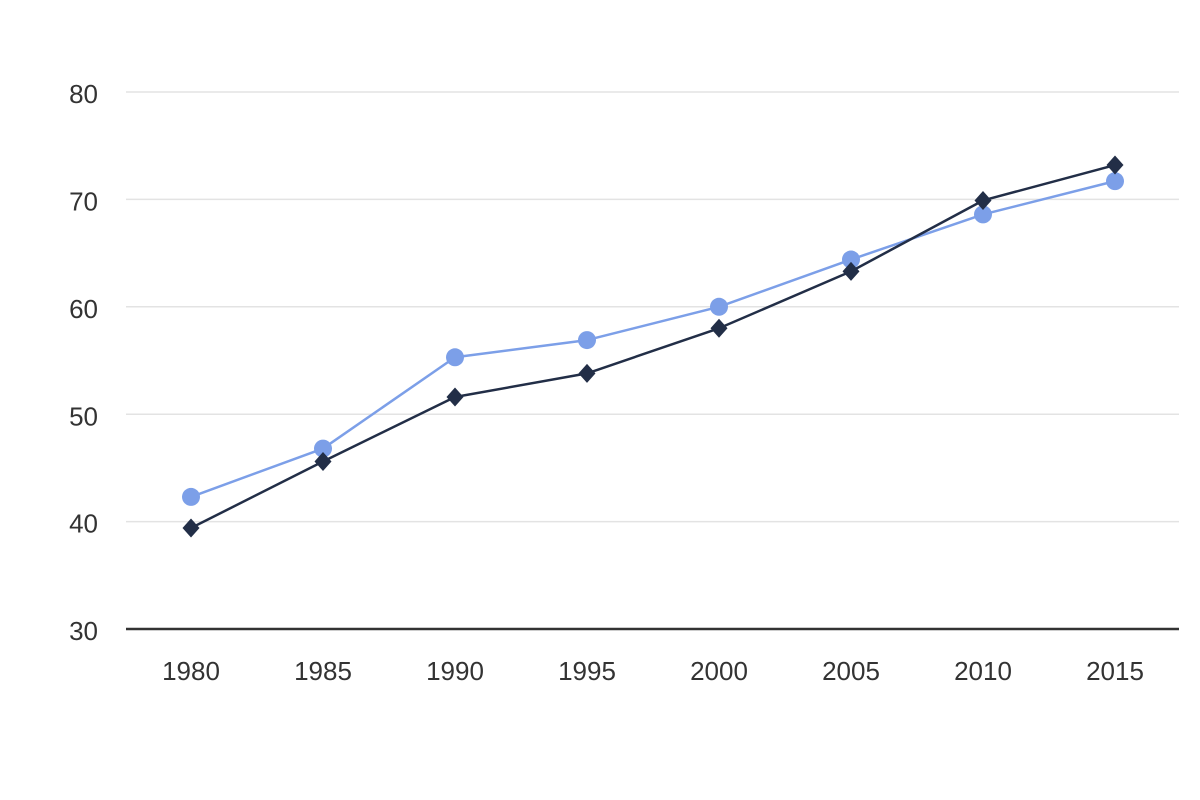  I want to click on x-tick-label: 2015, so click(1115, 671).